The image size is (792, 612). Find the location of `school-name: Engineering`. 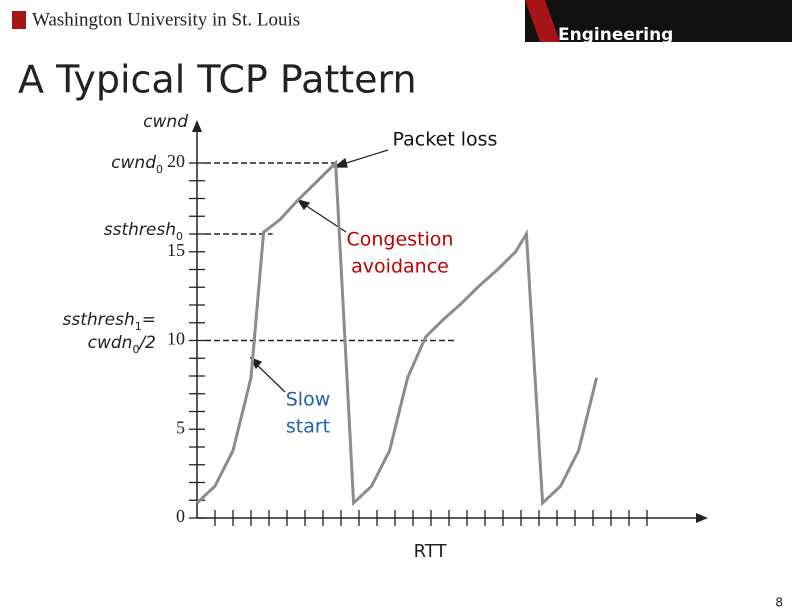

school-name: Engineering is located at coordinates (615, 35).